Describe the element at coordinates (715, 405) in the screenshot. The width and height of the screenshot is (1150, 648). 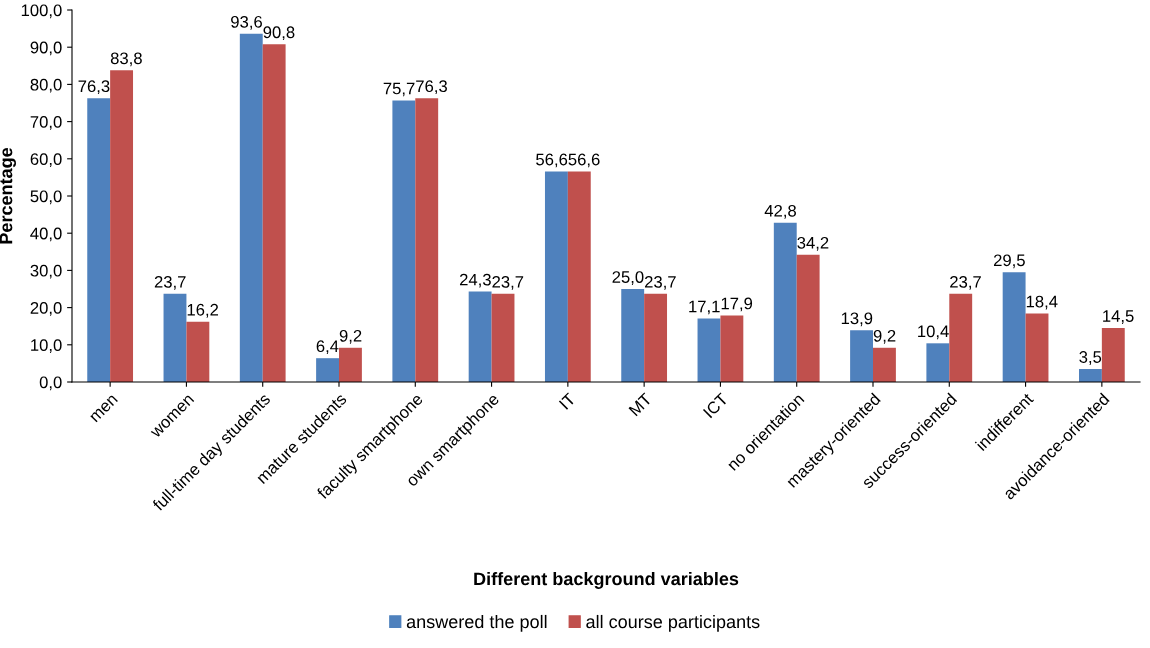
I see `x-tick-label: ICT` at that location.